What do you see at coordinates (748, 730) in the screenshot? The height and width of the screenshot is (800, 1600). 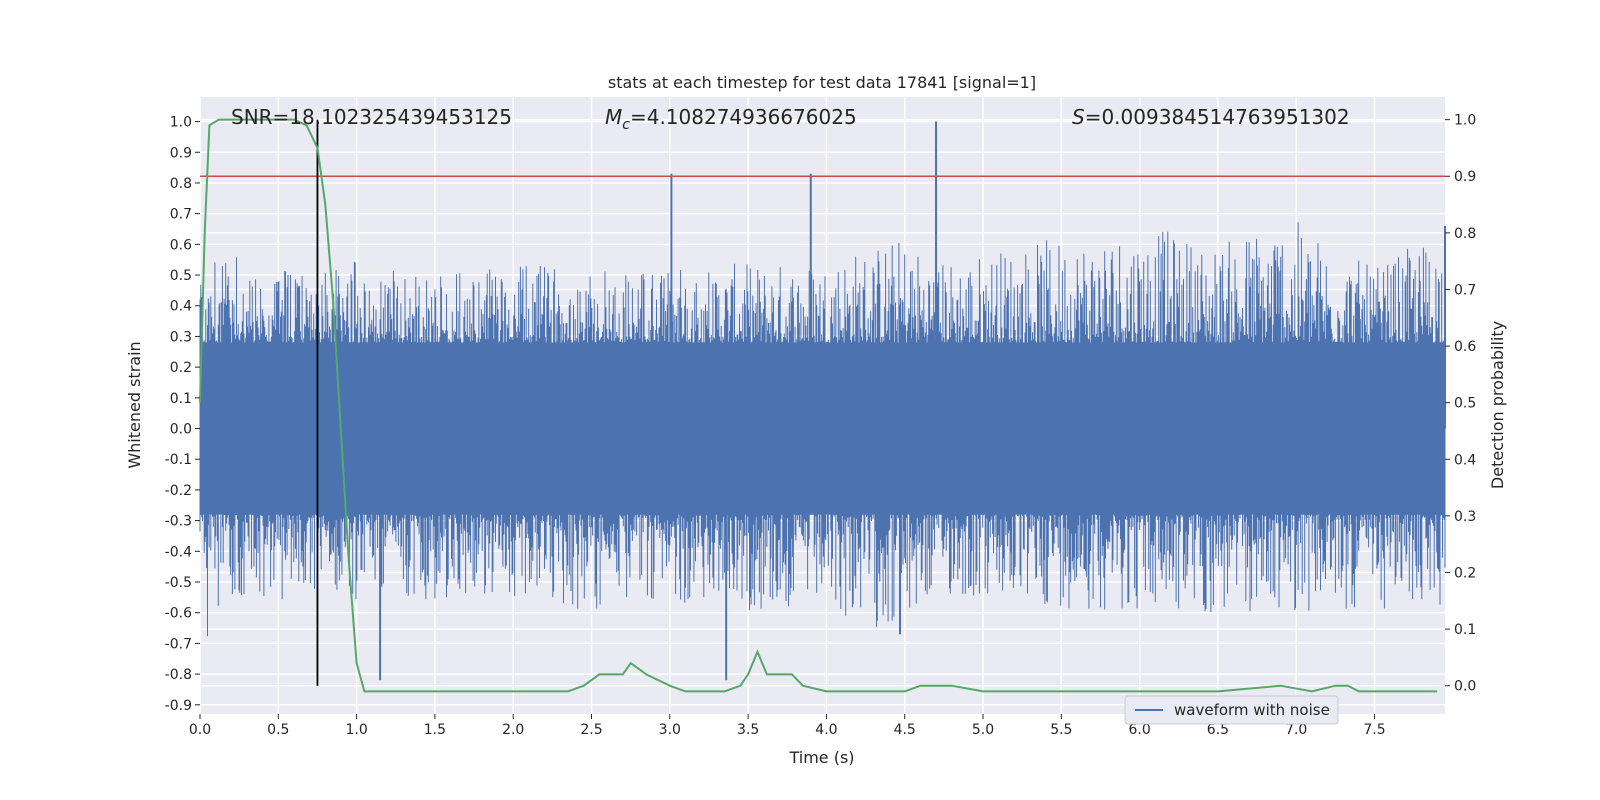 I see `x-tick-label: 3.5` at bounding box center [748, 730].